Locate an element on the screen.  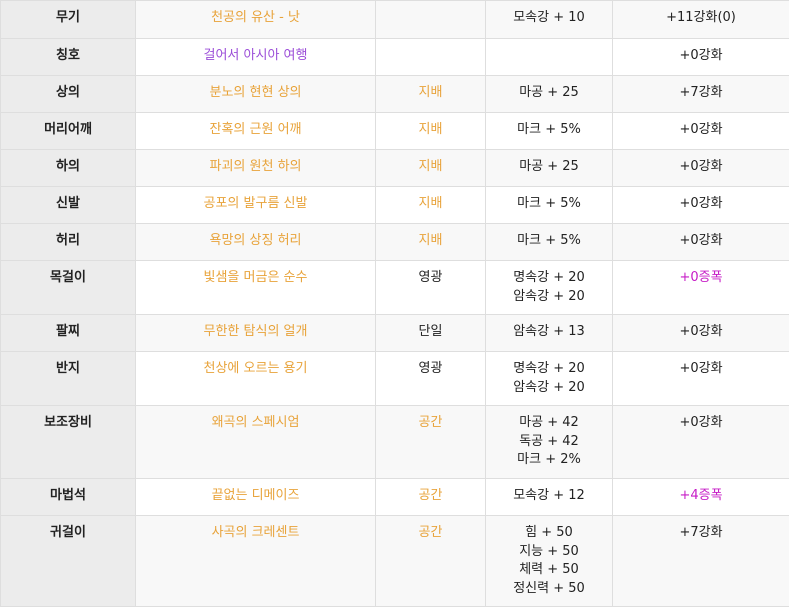
slot-label: 무기 is located at coordinates (68, 19).